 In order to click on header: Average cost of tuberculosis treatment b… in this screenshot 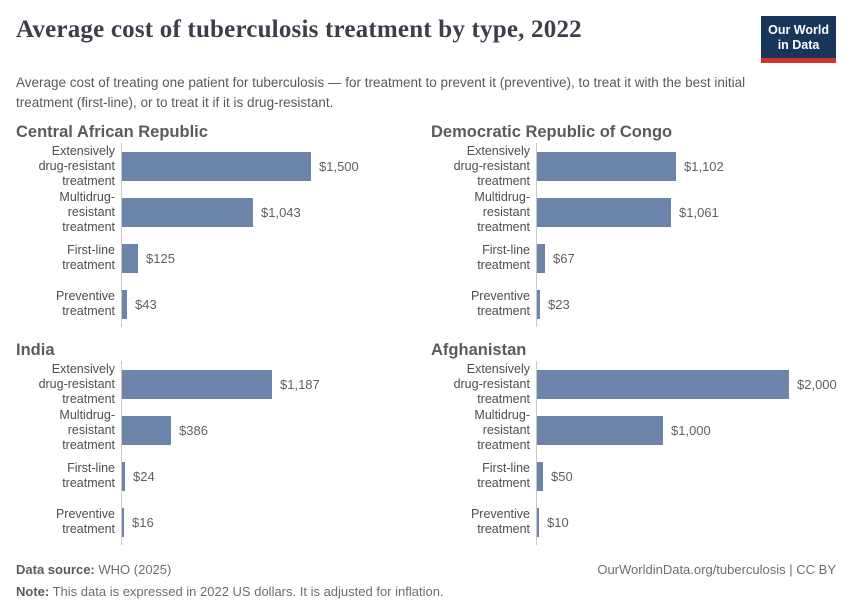, I will do `click(425, 38)`.